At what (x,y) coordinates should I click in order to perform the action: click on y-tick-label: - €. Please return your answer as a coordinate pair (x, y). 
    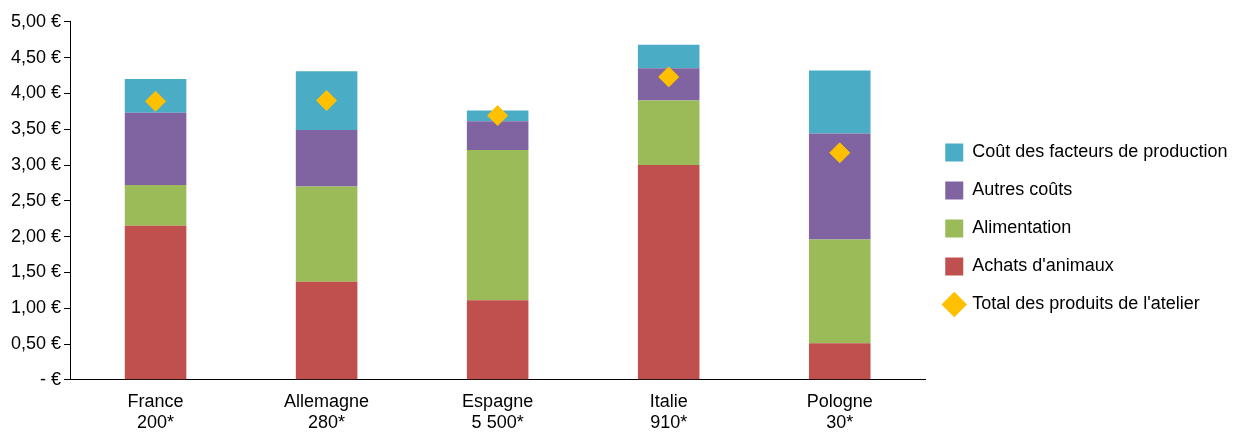
    Looking at the image, I should click on (51, 378).